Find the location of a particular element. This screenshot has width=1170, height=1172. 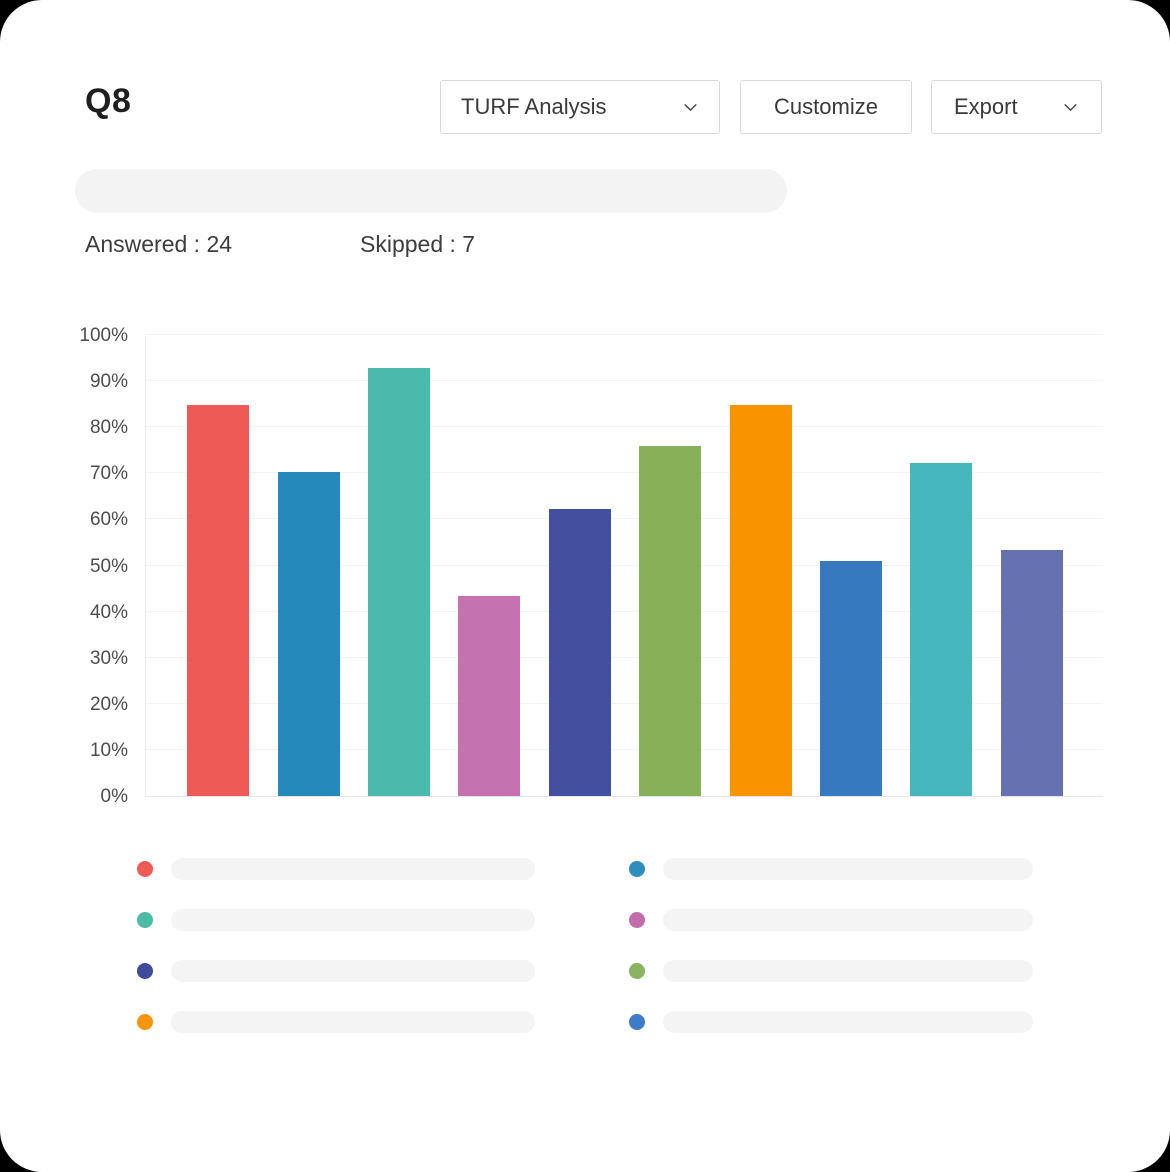

y-axis-tick-label: 60% is located at coordinates (108, 520).